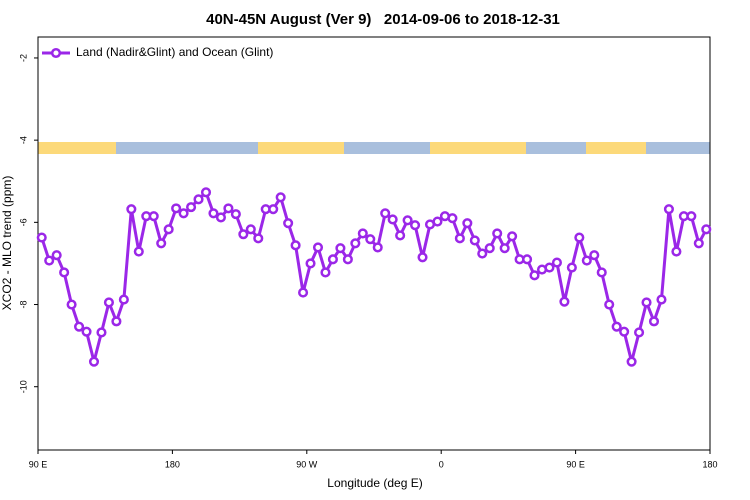 The image size is (750, 500). What do you see at coordinates (23, 305) in the screenshot?
I see `y-tick-label: -8` at bounding box center [23, 305].